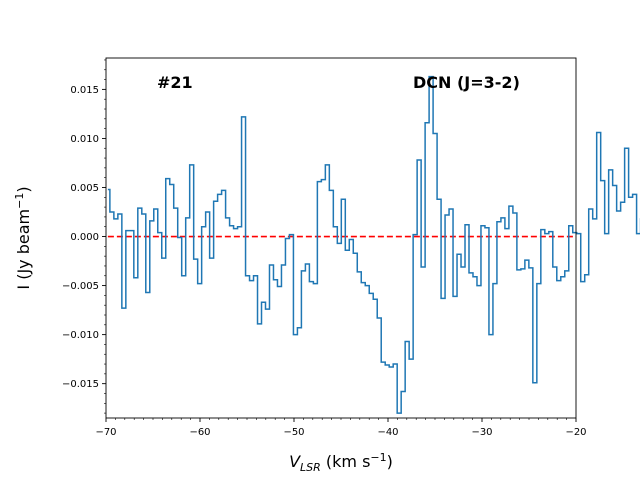 Image resolution: width=640 pixels, height=480 pixels. Describe the element at coordinates (19, 201) in the screenshot. I see `y-label-sup: −1` at that location.